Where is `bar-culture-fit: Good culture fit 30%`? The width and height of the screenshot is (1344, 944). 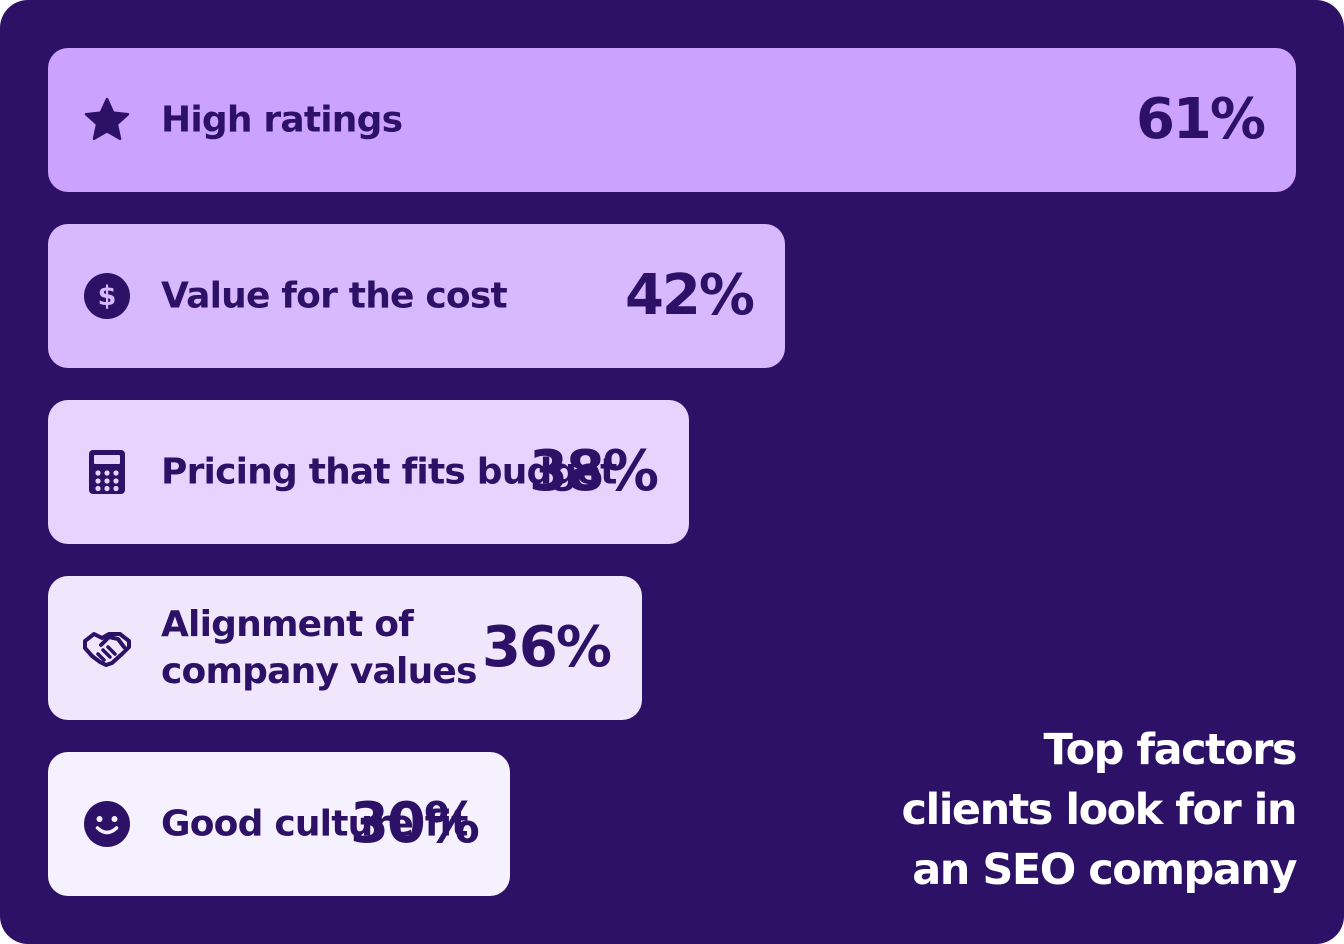 bar-culture-fit: Good culture fit 30% is located at coordinates (279, 824).